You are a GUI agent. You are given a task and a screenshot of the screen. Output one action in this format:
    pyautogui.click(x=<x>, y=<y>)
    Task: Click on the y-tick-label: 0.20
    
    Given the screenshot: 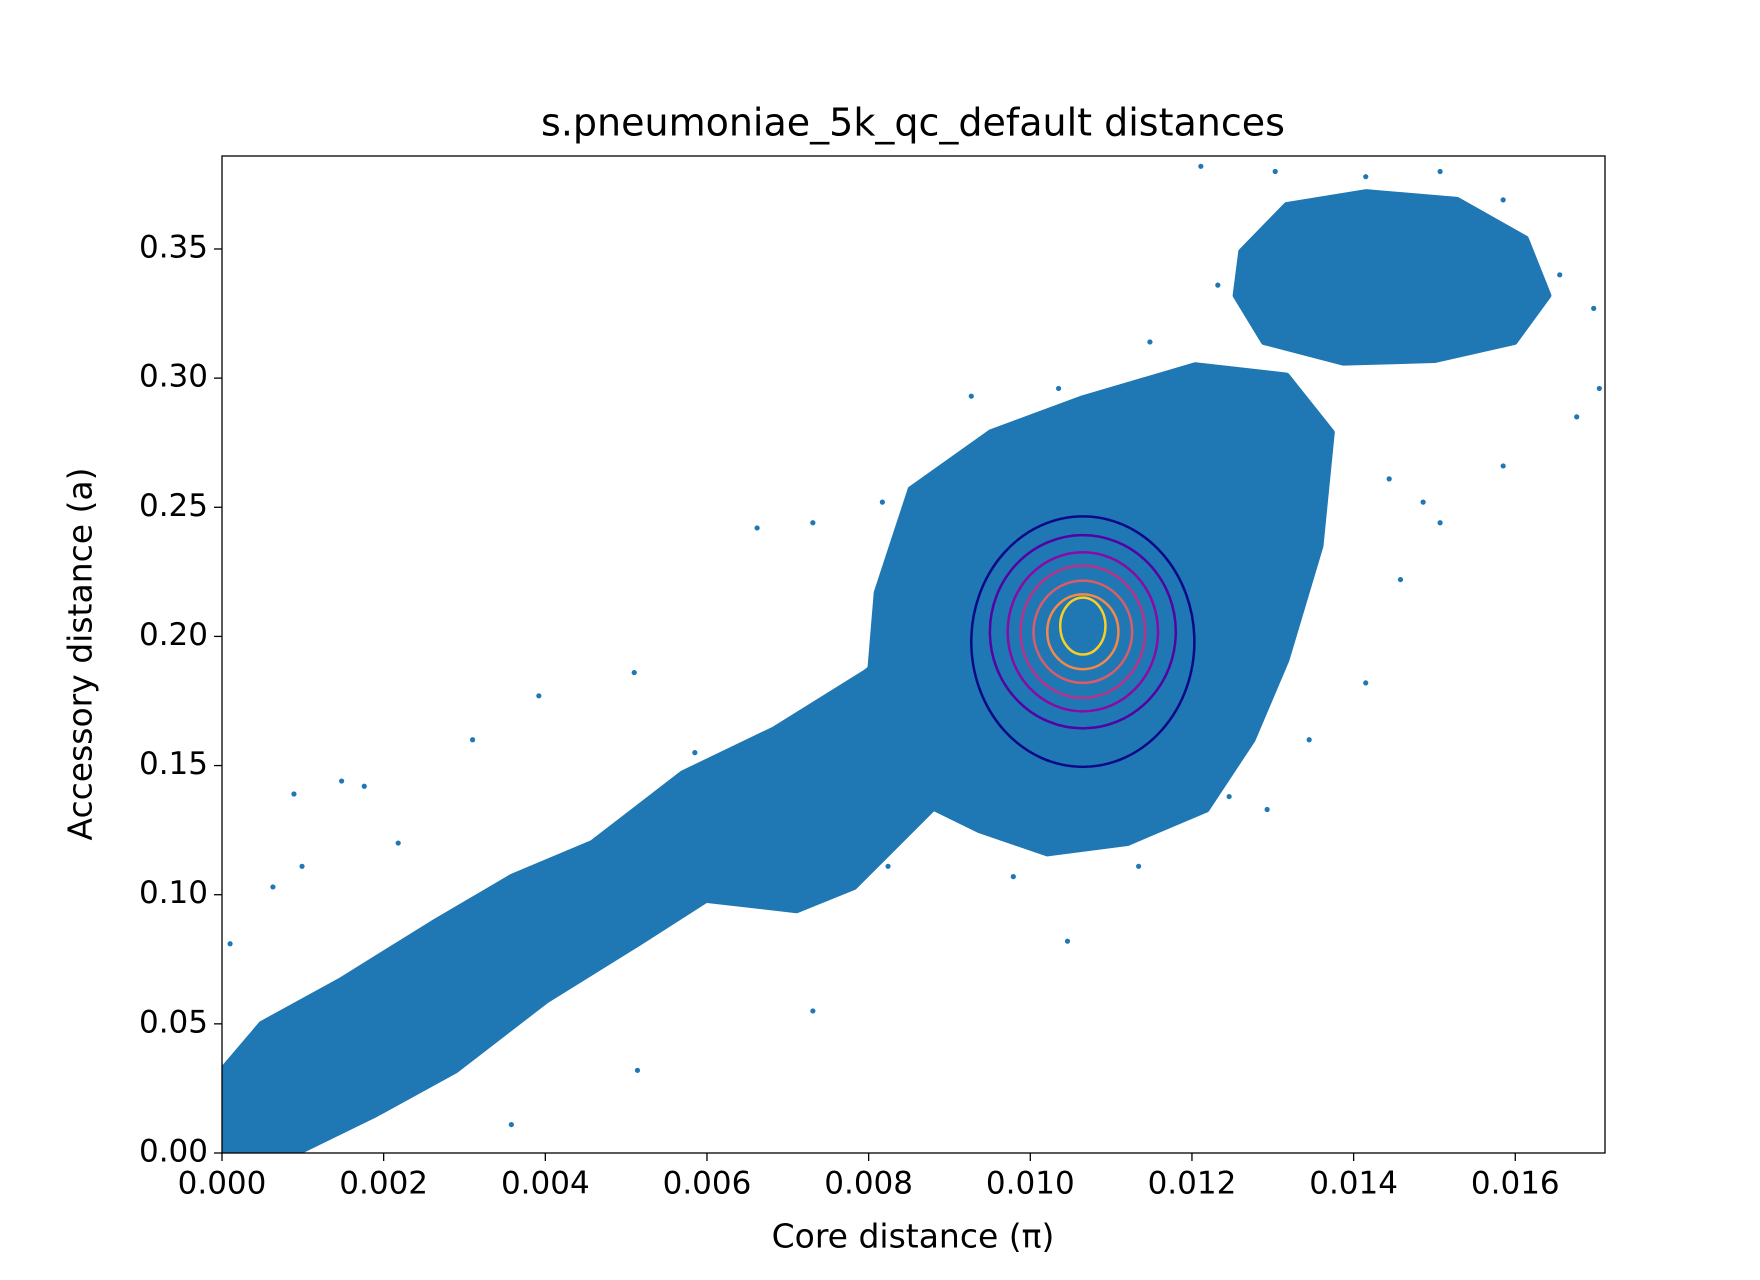 What is the action you would take?
    pyautogui.click(x=173, y=635)
    